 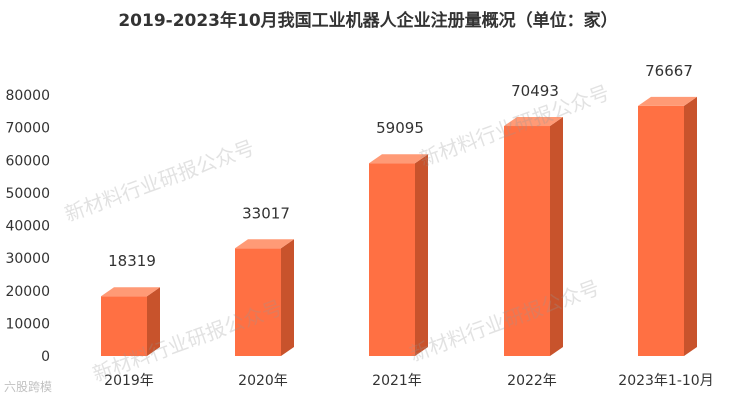 I want to click on data-label: 59095, so click(x=400, y=128).